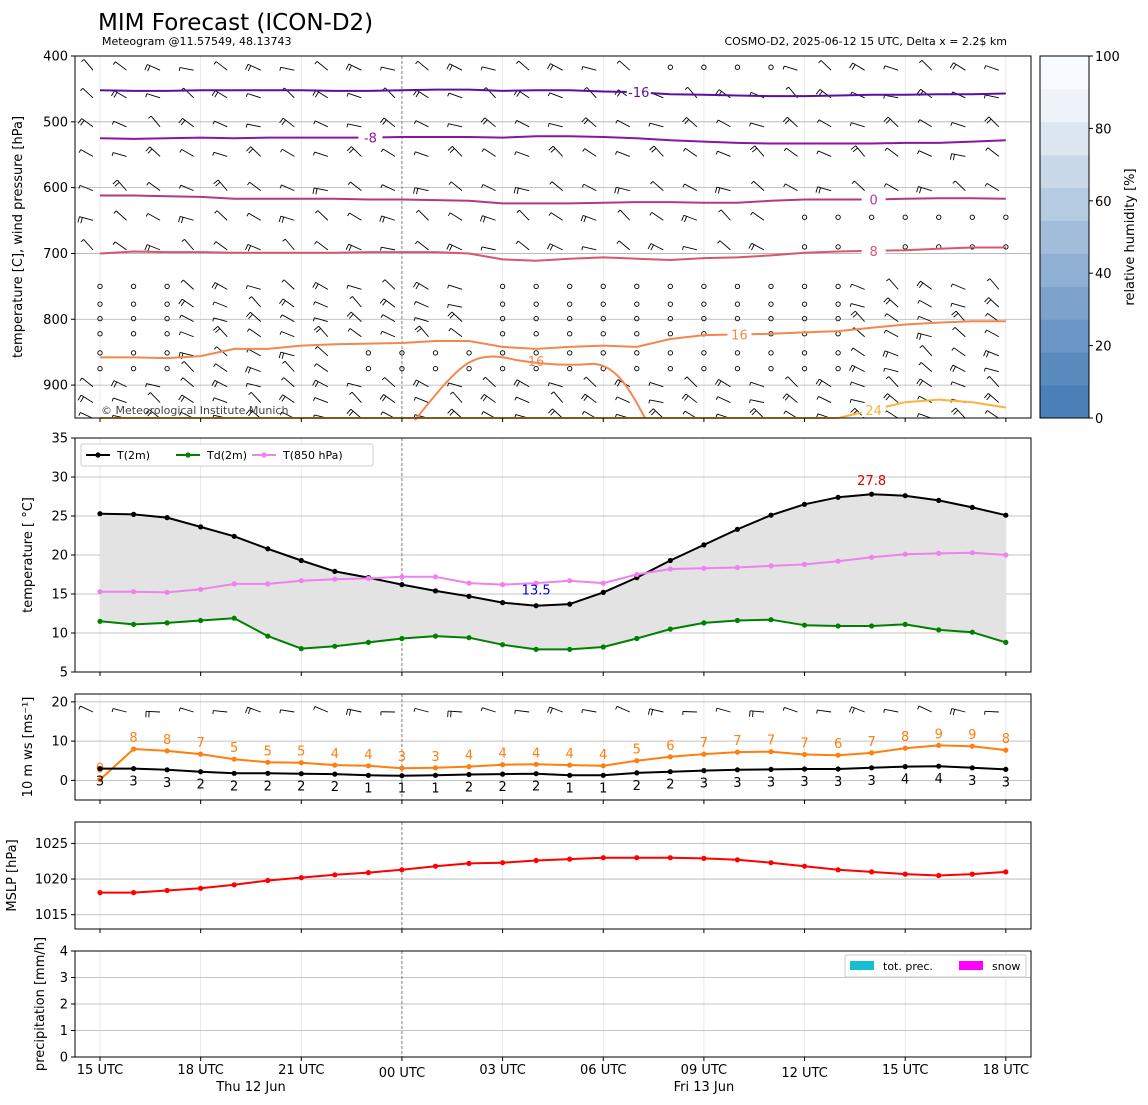  What do you see at coordinates (638, 93) in the screenshot?
I see `isotherm-label: -16` at bounding box center [638, 93].